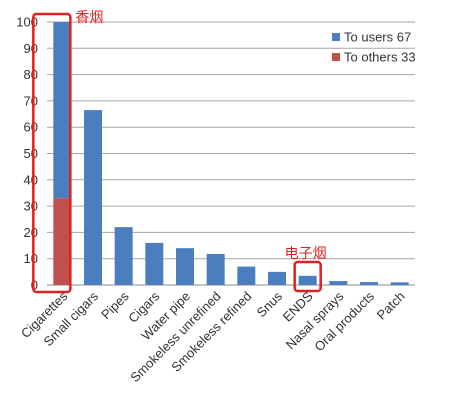 This screenshot has height=405, width=465. I want to click on legend-label: To others 33, so click(380, 57).